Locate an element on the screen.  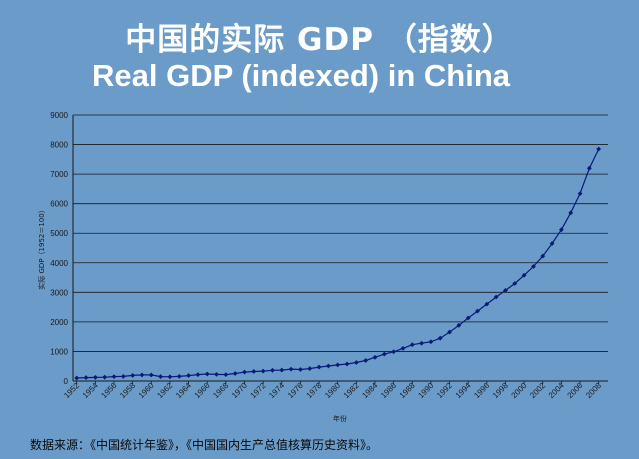
x-tick-label: 1964 is located at coordinates (183, 390).